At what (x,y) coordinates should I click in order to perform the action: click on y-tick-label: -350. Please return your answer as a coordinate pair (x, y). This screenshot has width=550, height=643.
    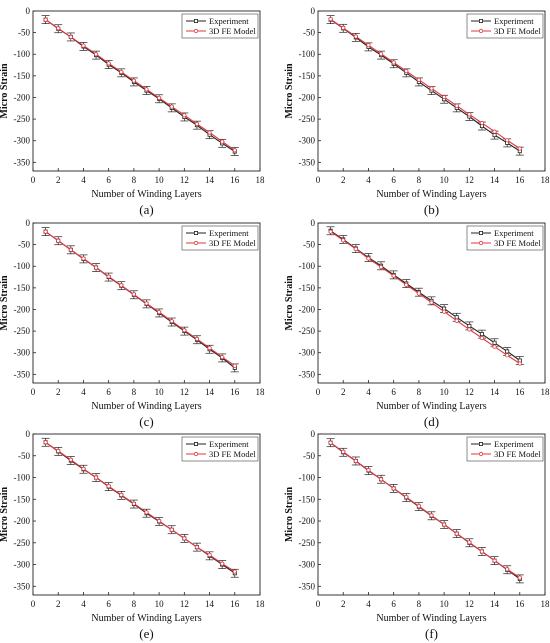
    Looking at the image, I should click on (22, 374).